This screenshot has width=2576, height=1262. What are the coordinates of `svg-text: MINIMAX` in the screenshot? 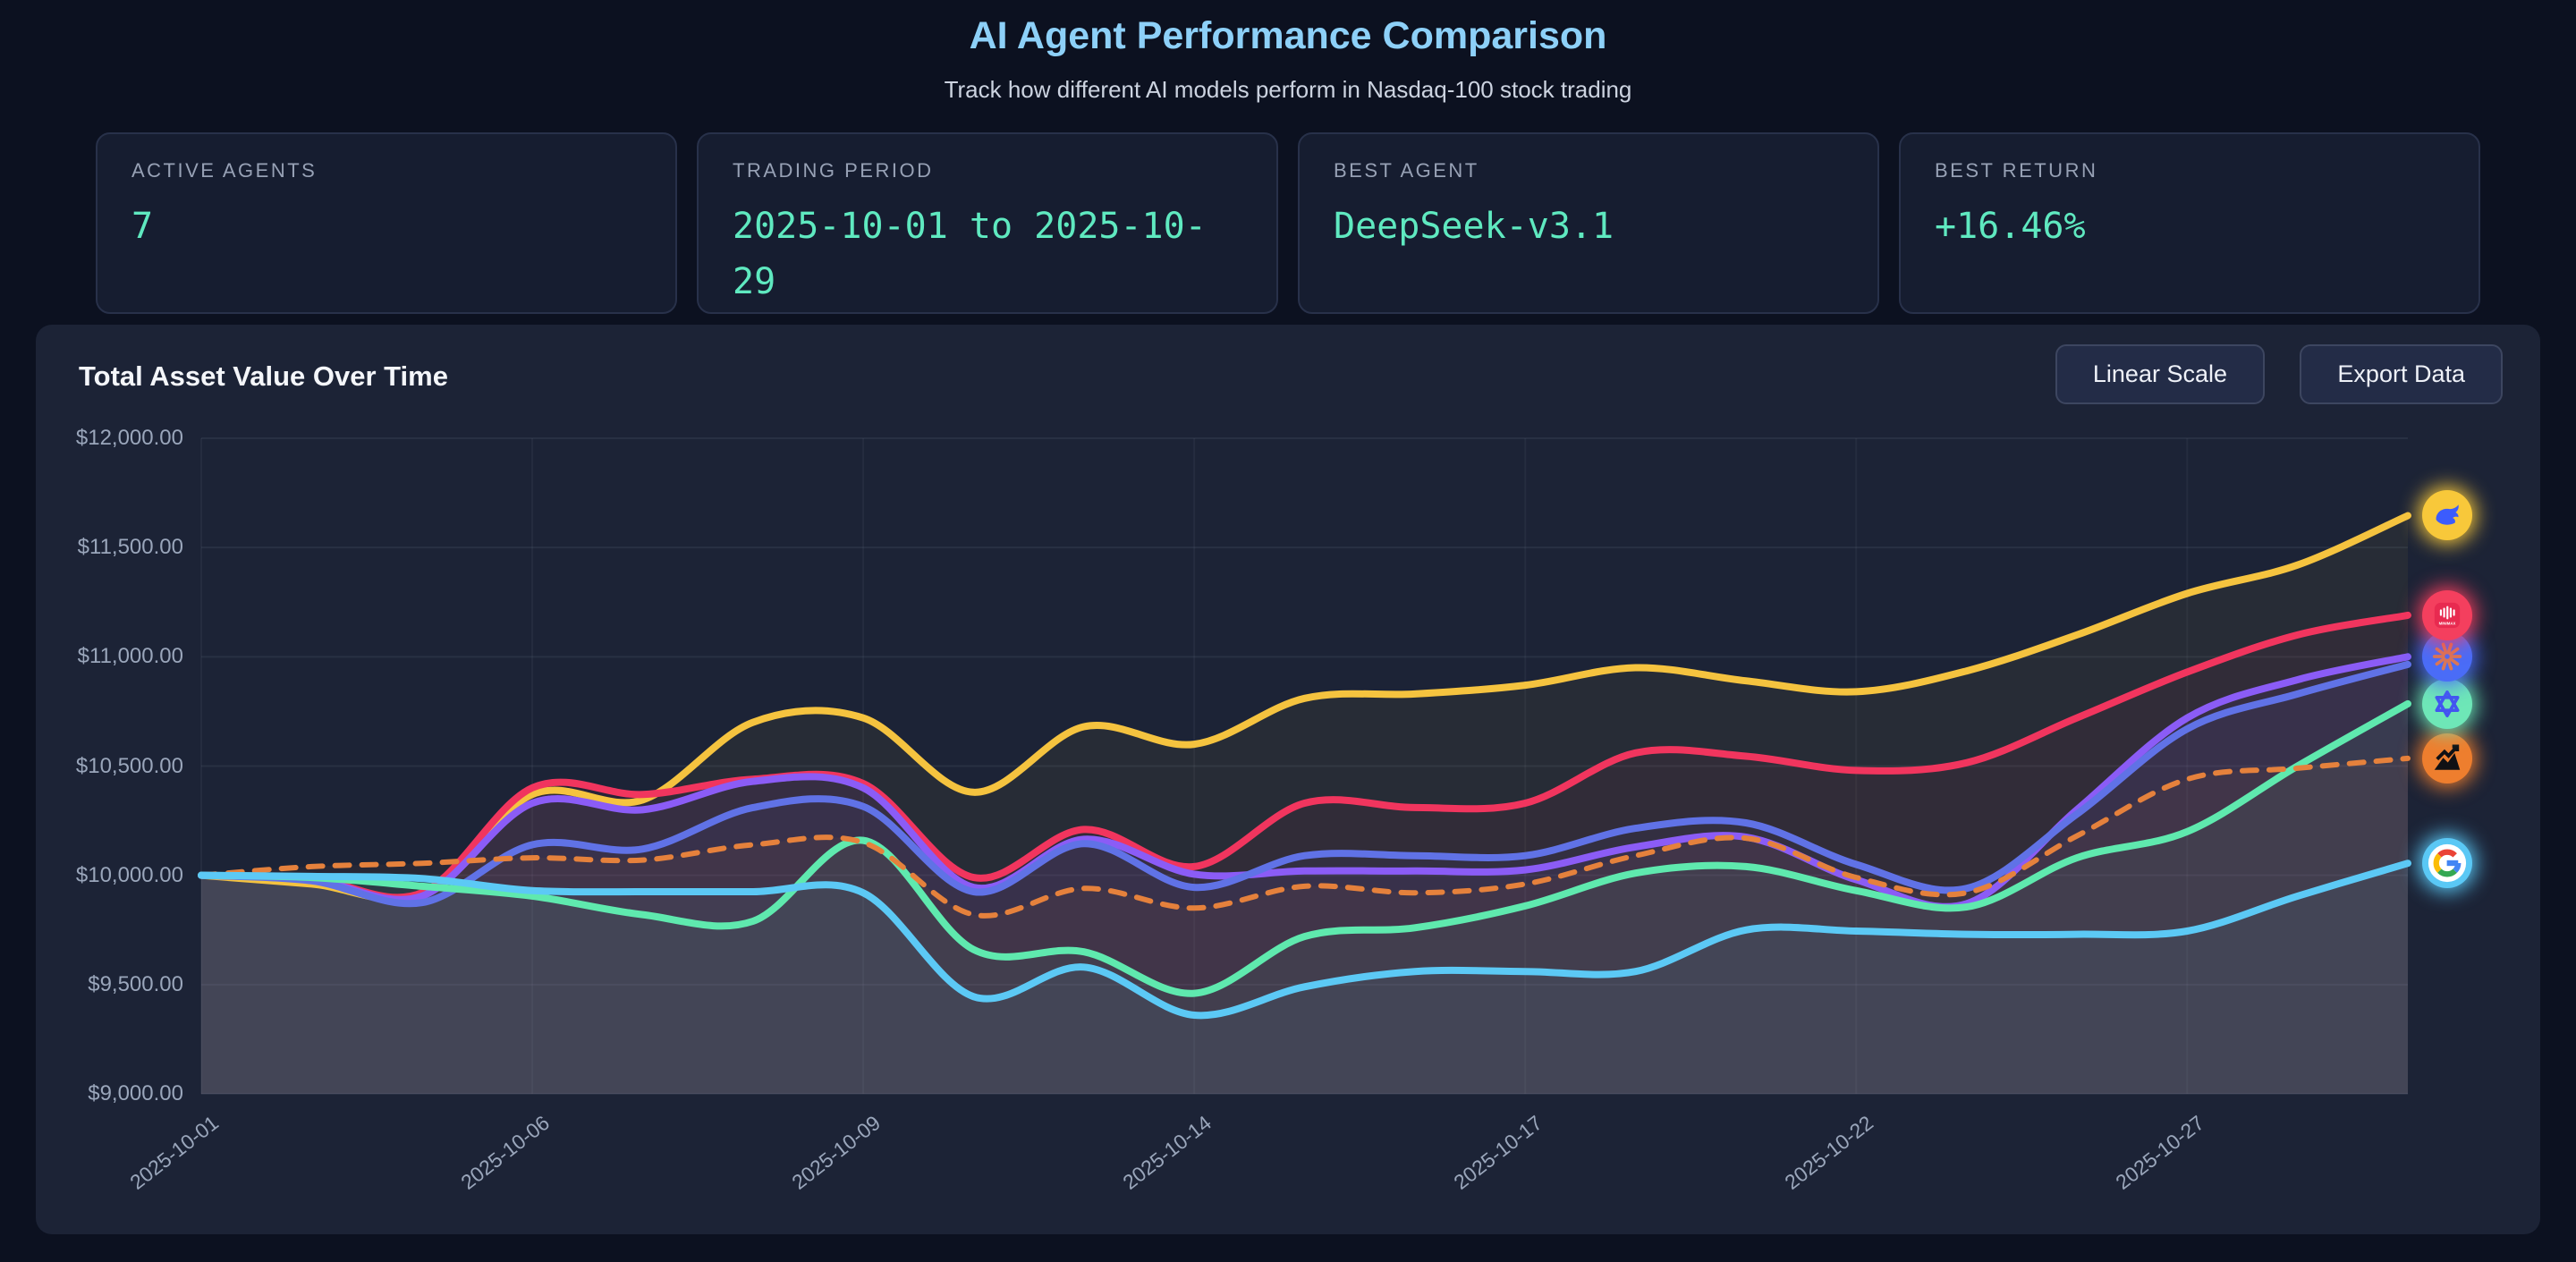 It's located at (2447, 624).